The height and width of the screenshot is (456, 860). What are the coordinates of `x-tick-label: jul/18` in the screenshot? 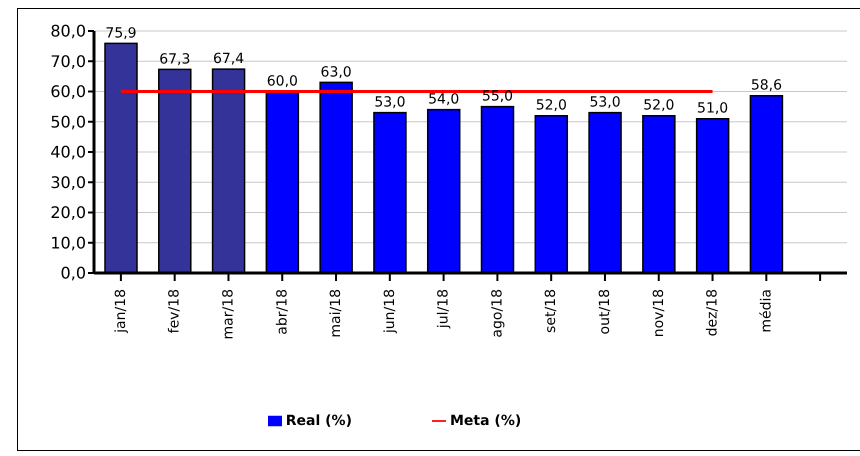 It's located at (444, 309).